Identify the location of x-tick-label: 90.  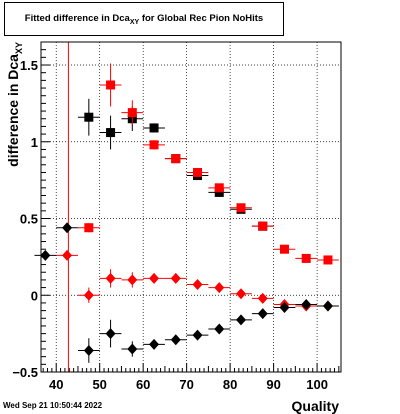
(273, 384).